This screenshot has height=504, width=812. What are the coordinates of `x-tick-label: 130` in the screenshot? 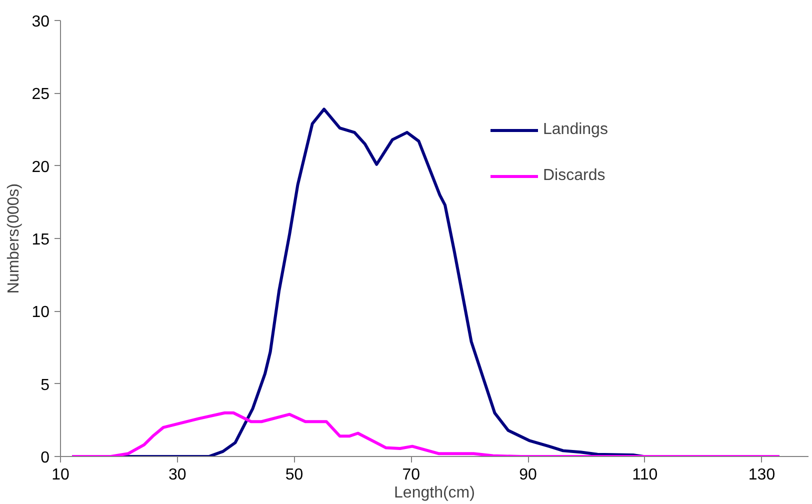 It's located at (762, 475).